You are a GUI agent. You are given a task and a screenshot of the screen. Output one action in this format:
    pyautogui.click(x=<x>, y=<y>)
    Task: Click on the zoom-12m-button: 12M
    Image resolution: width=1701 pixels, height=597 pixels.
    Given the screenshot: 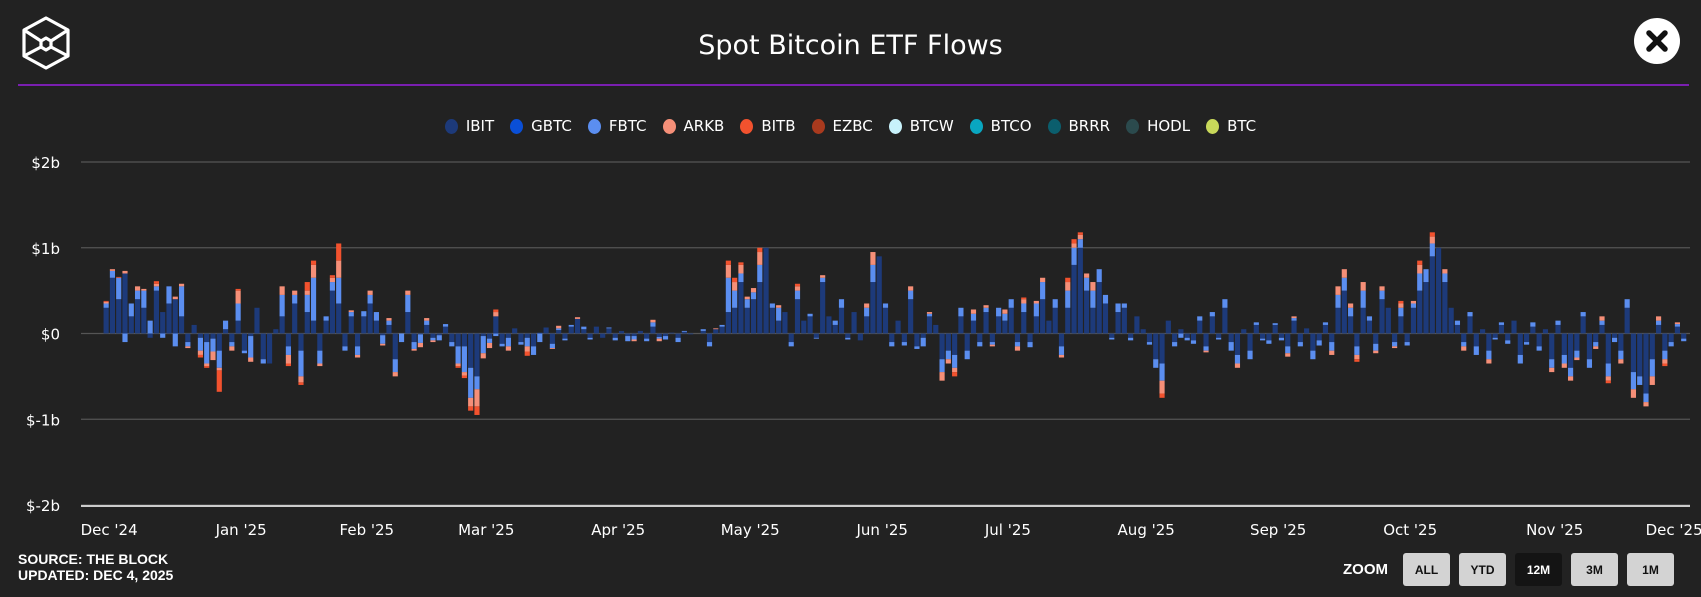 What is the action you would take?
    pyautogui.click(x=1538, y=569)
    